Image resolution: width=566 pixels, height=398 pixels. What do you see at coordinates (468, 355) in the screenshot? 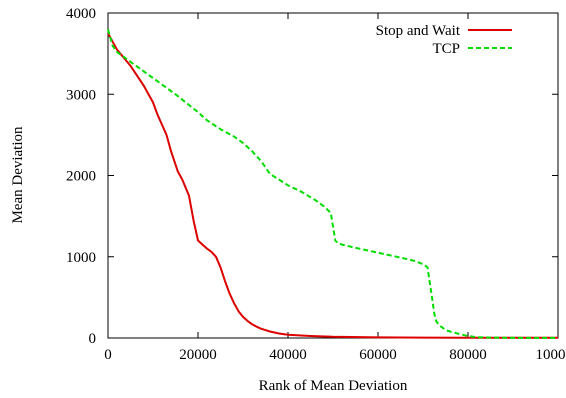
I see `x-tick-label: 80000` at bounding box center [468, 355].